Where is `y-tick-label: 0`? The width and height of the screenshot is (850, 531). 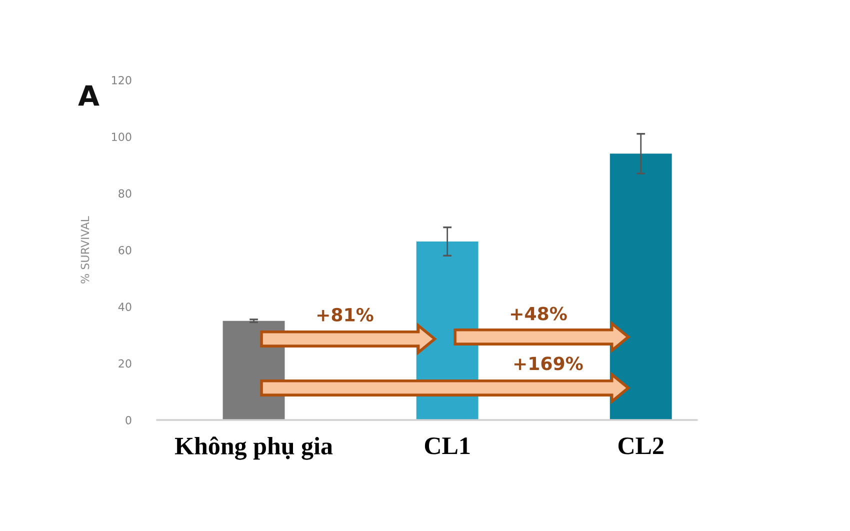
y-tick-label: 0 is located at coordinates (129, 420).